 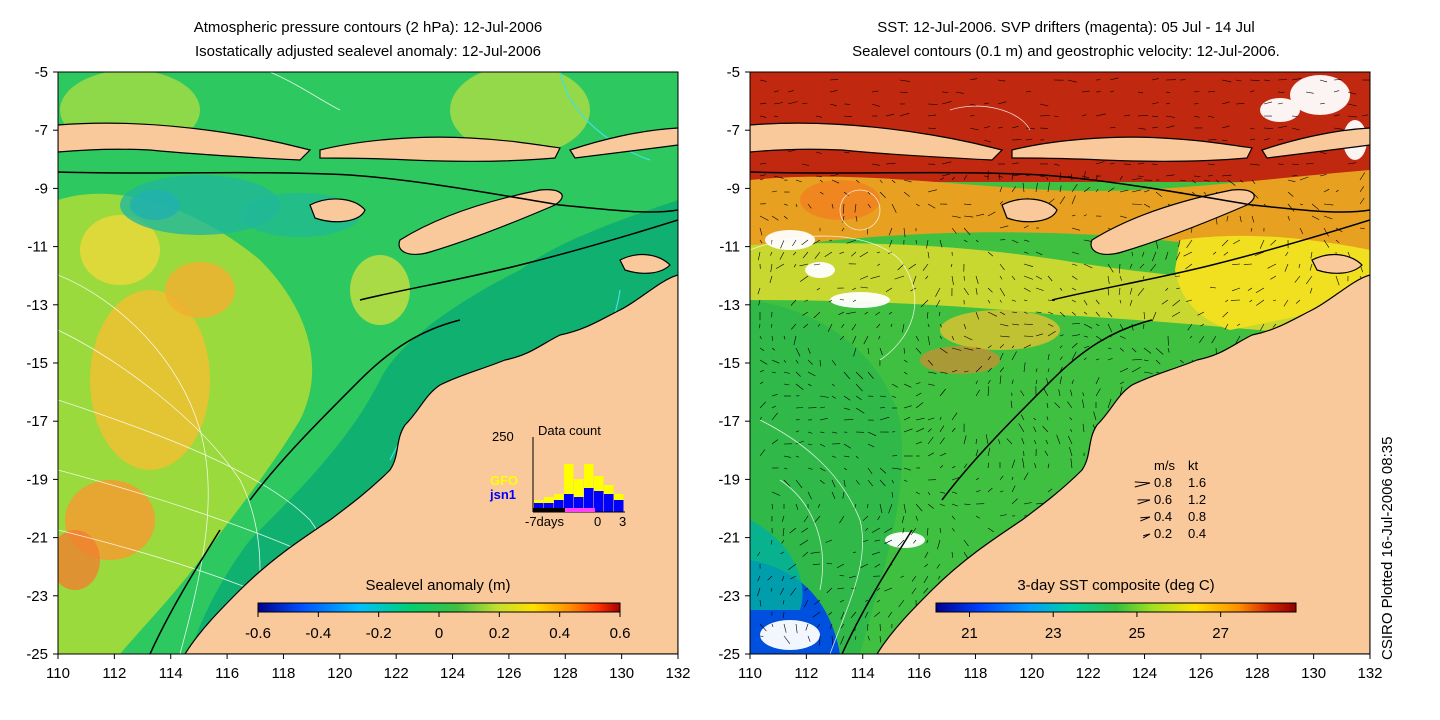 I want to click on left-lon-tick-label: 128, so click(x=565, y=673).